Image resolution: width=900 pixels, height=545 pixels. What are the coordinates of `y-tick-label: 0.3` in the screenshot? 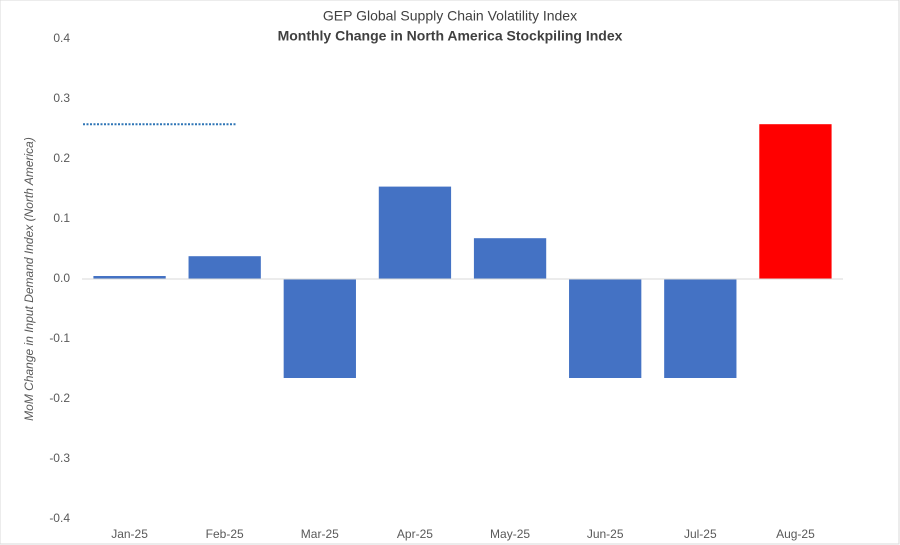 It's located at (61, 98).